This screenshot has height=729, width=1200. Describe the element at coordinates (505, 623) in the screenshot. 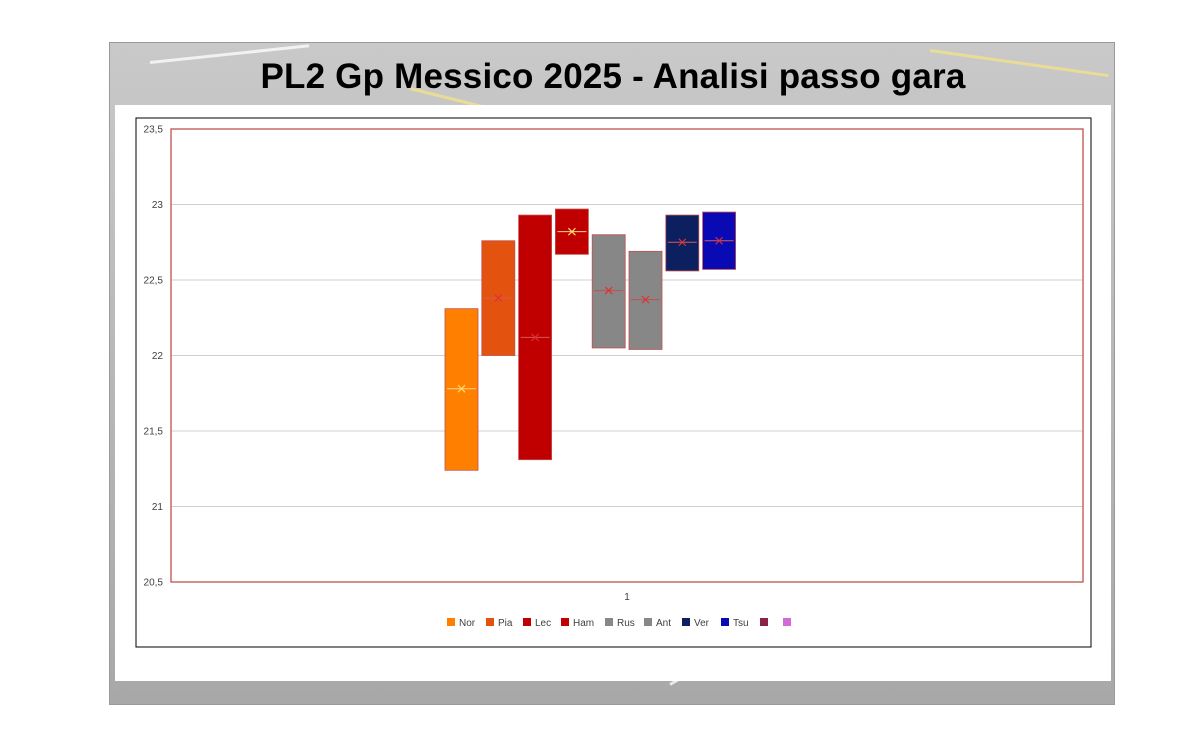

I see `legend-label: Pia` at that location.